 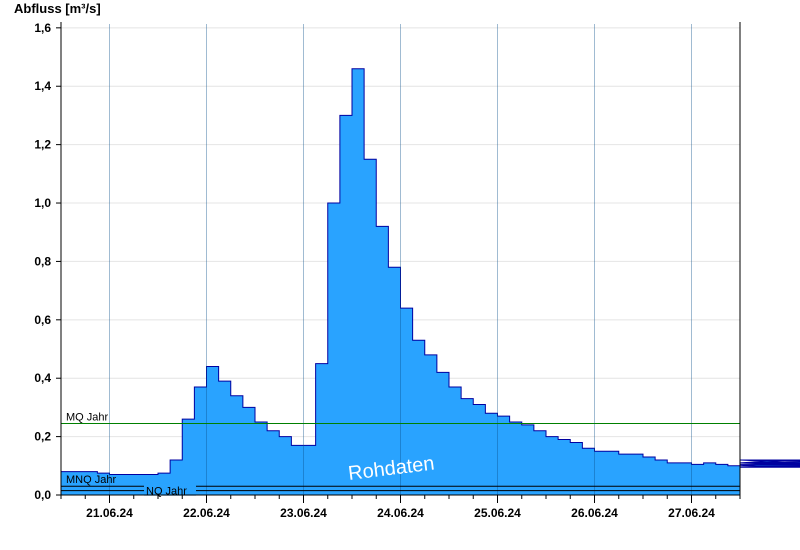 What do you see at coordinates (691, 513) in the screenshot?
I see `x-tick-label: 27.06.24` at bounding box center [691, 513].